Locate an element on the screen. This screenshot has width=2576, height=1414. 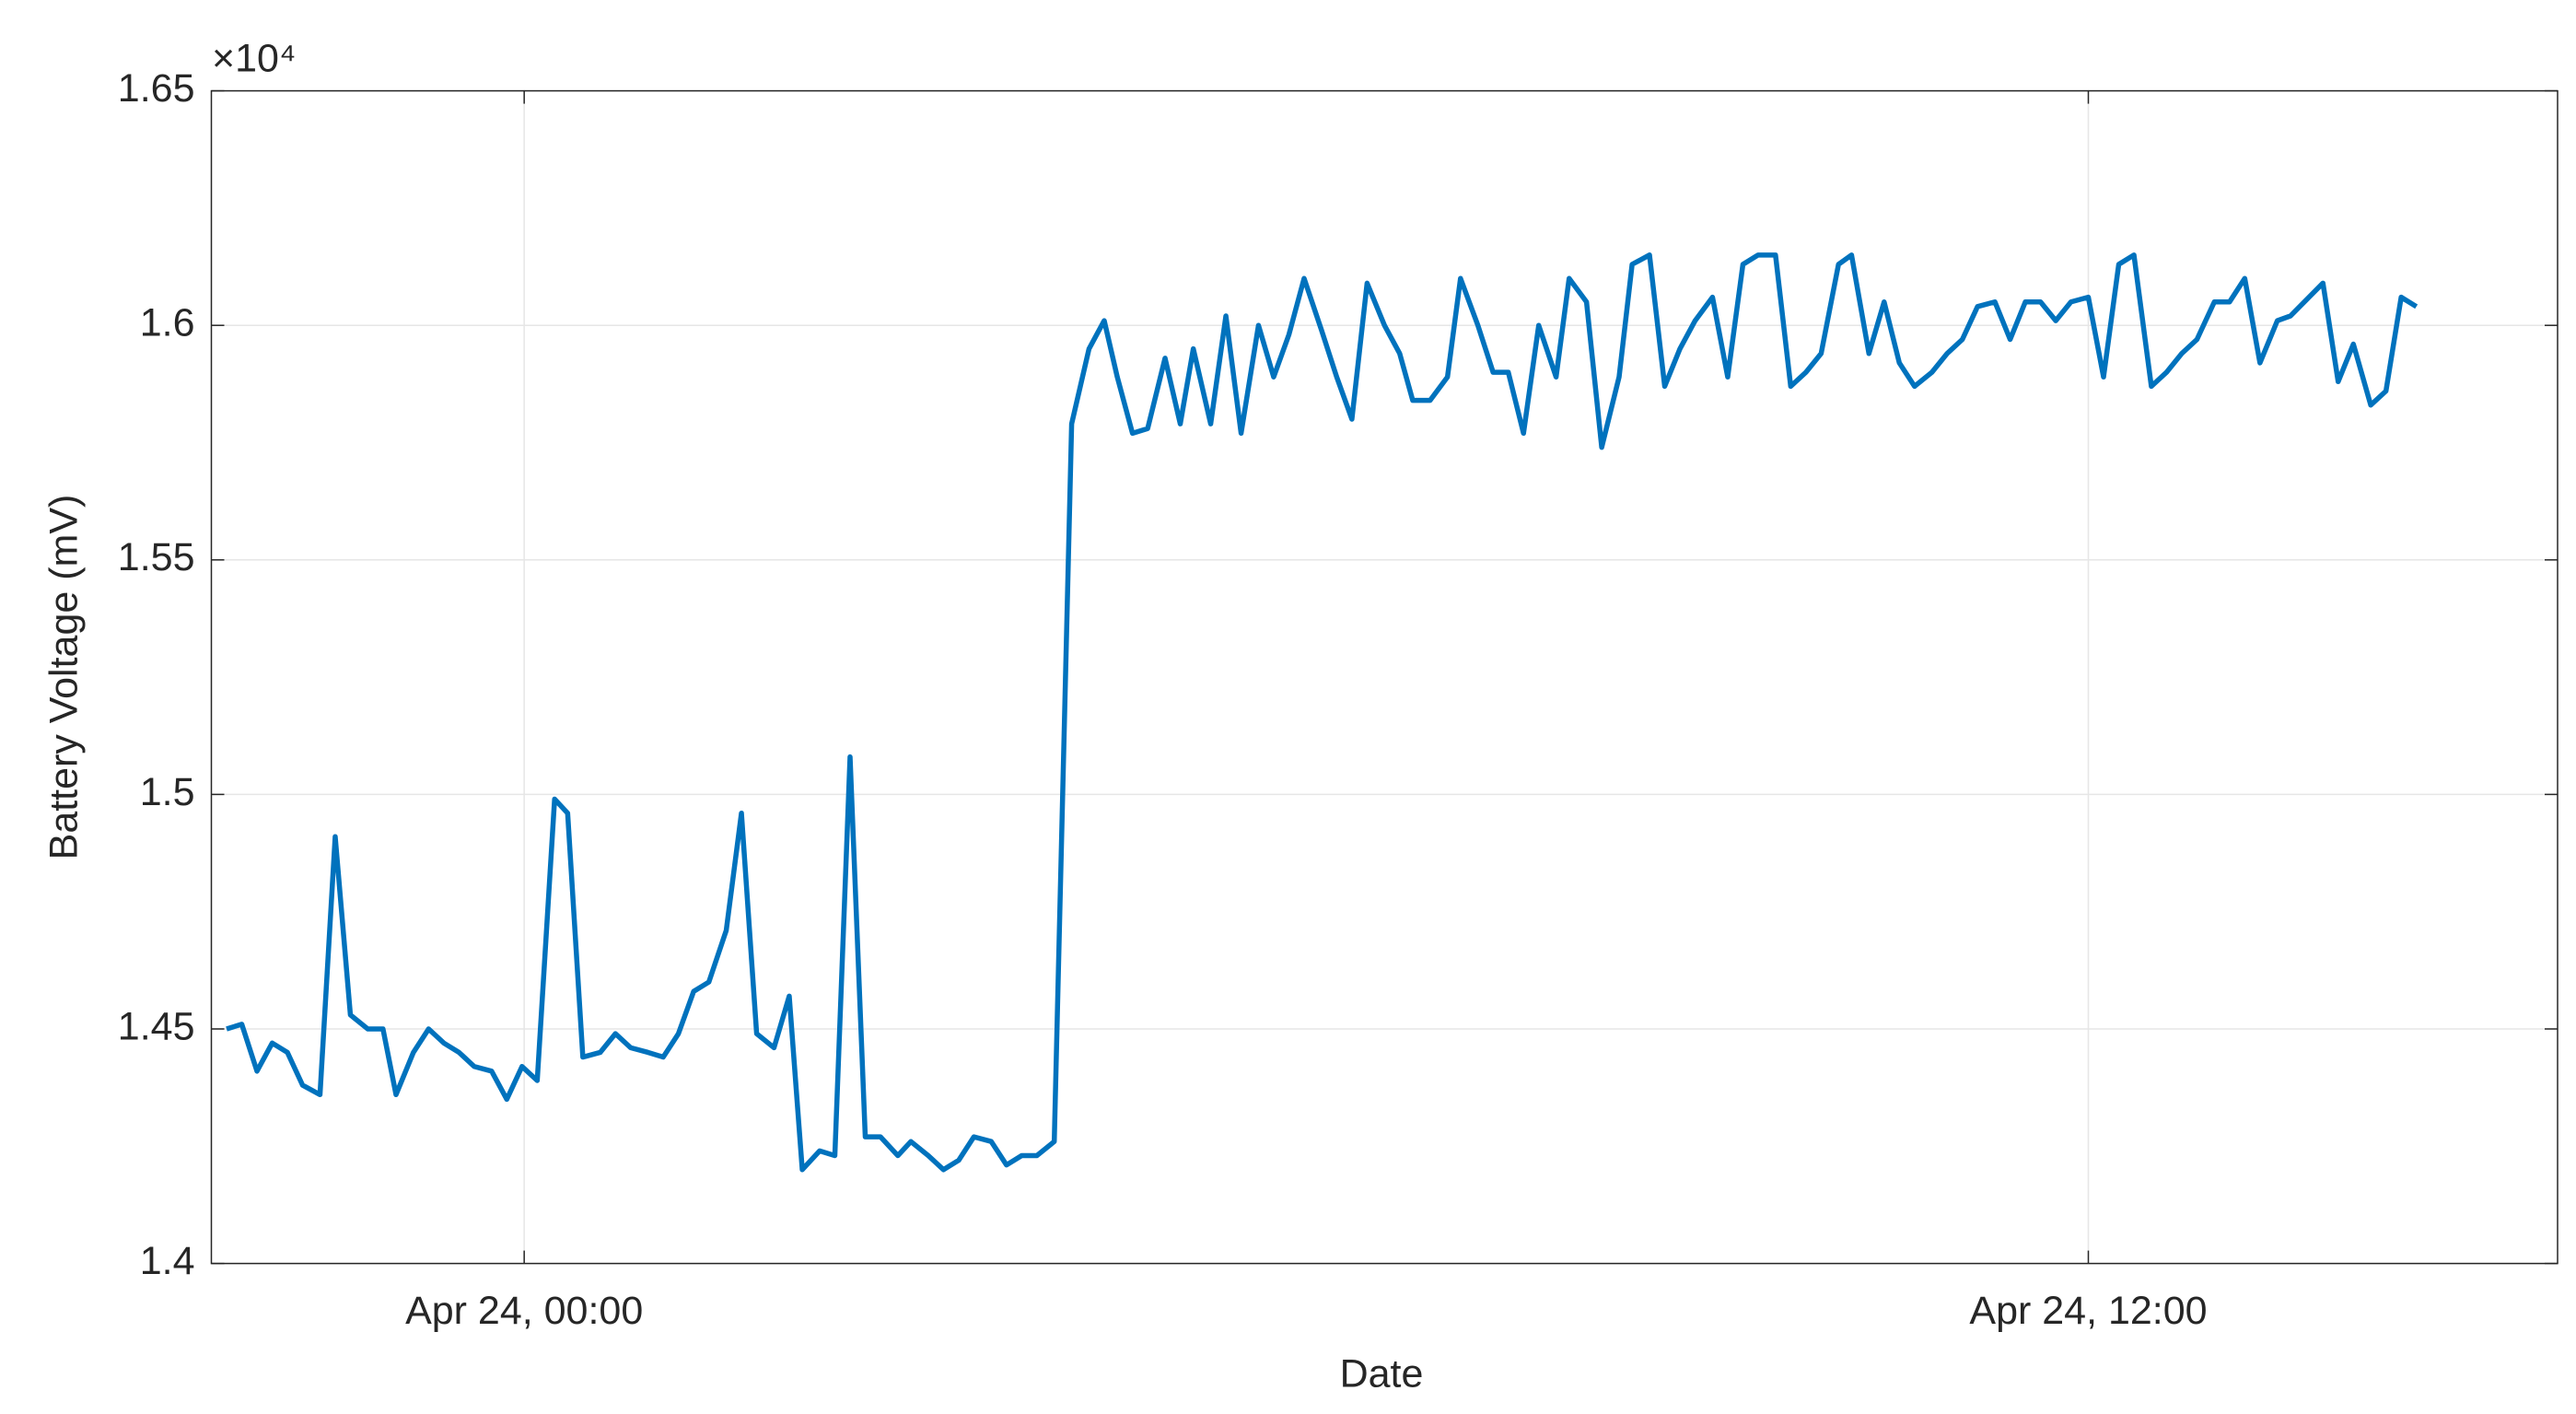
y-exponent-label: ×10⁴ is located at coordinates (254, 58).